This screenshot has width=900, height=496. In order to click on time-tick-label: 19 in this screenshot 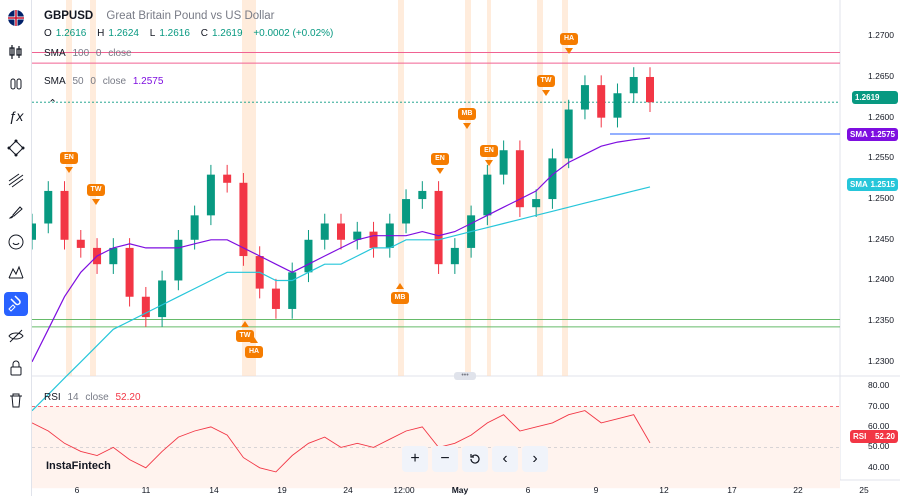, I will do `click(282, 490)`.